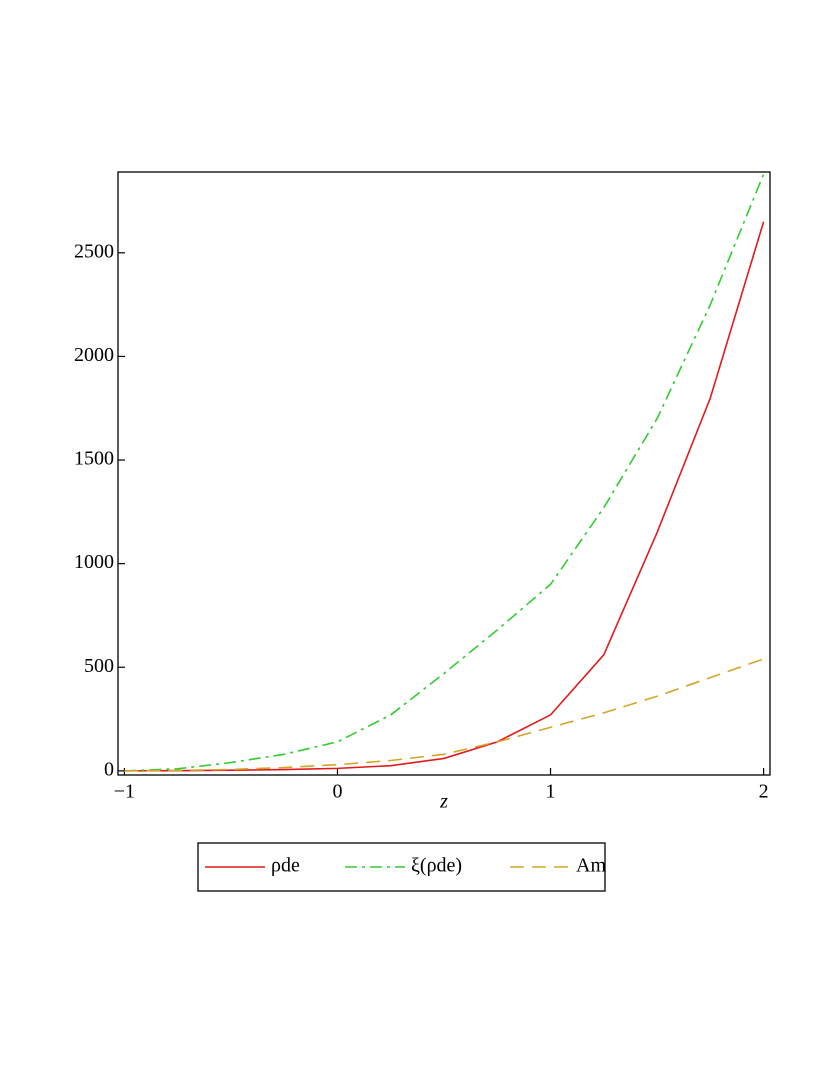 The height and width of the screenshot is (1075, 830). What do you see at coordinates (337, 792) in the screenshot?
I see `x-tick-label: 0` at bounding box center [337, 792].